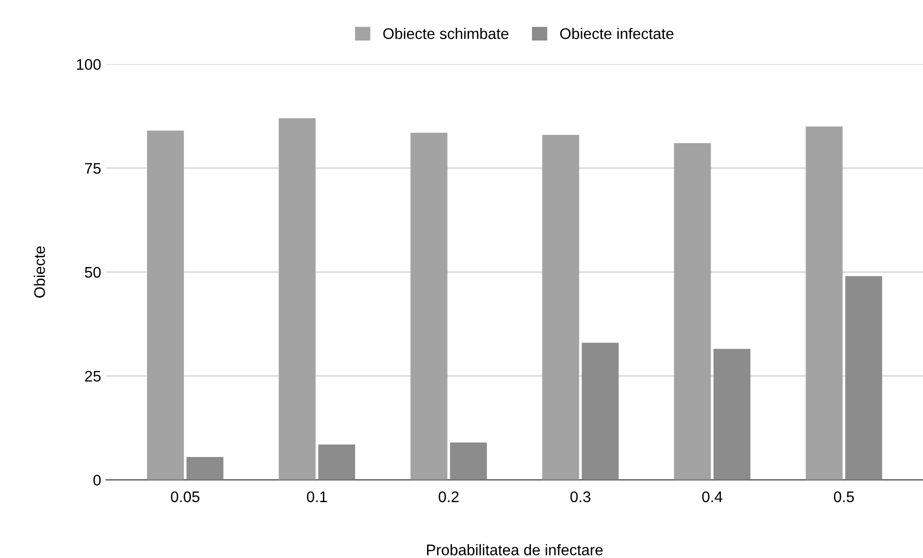 The image size is (923, 558). What do you see at coordinates (97, 480) in the screenshot?
I see `y-tick-label: 0` at bounding box center [97, 480].